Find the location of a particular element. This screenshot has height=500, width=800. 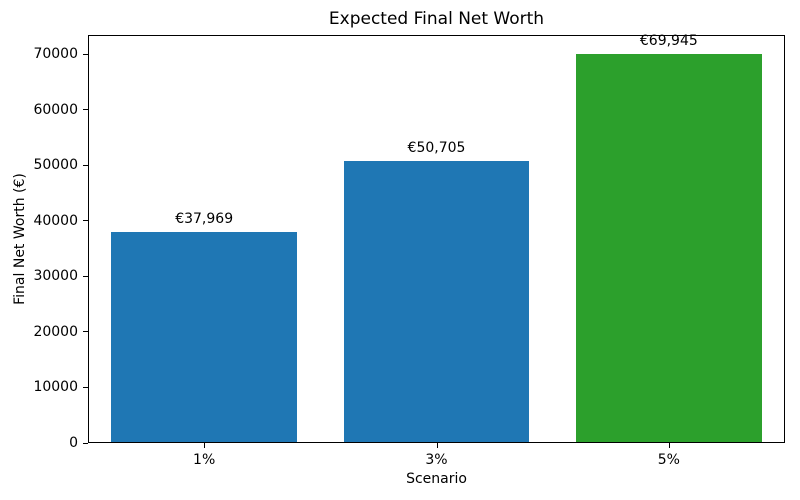

y-tick-label: 50000 is located at coordinates (55, 165).